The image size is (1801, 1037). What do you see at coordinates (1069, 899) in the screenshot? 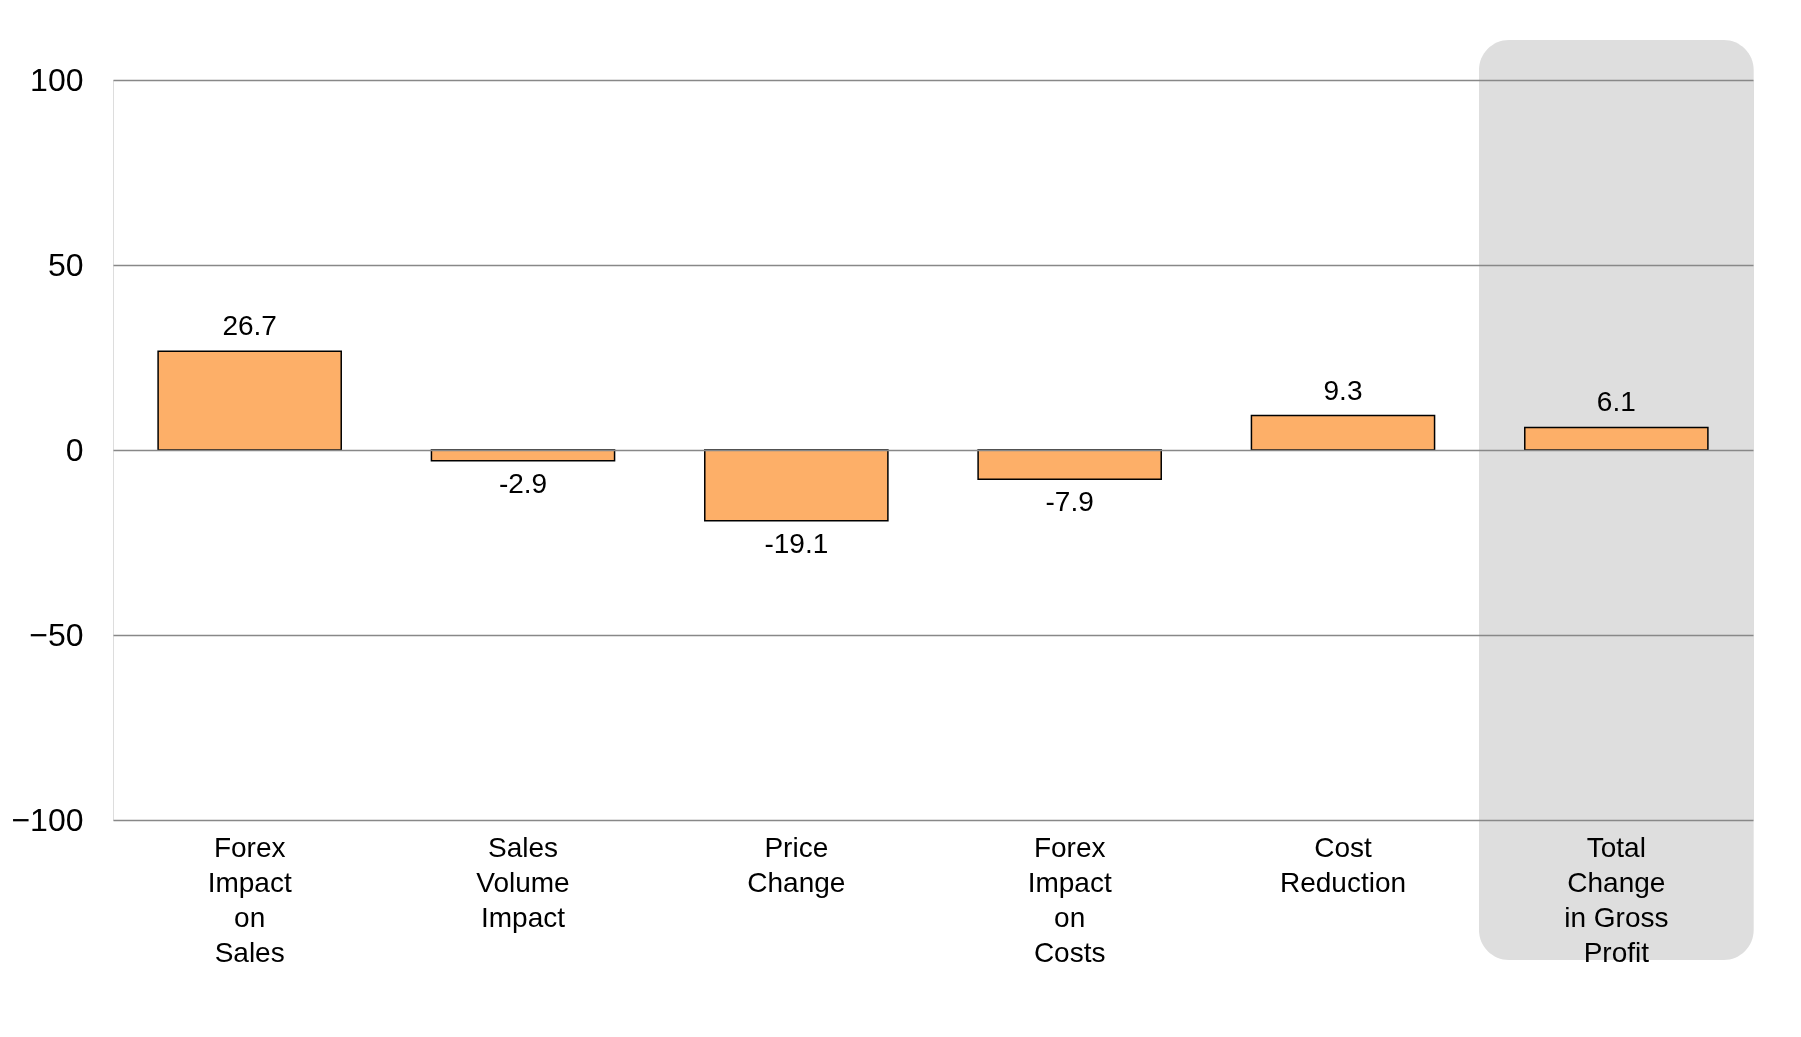
I see `x-tick-label: Forex Impact on Costs` at bounding box center [1069, 899].